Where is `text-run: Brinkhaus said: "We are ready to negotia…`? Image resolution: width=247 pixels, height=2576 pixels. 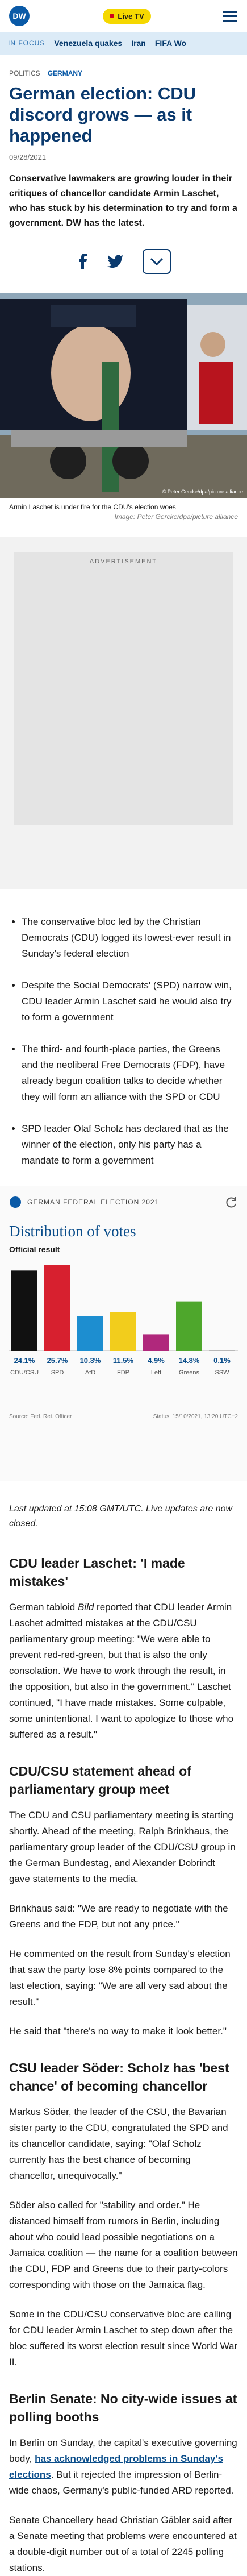 text-run: Brinkhaus said: "We are ready to negotia… is located at coordinates (118, 1916).